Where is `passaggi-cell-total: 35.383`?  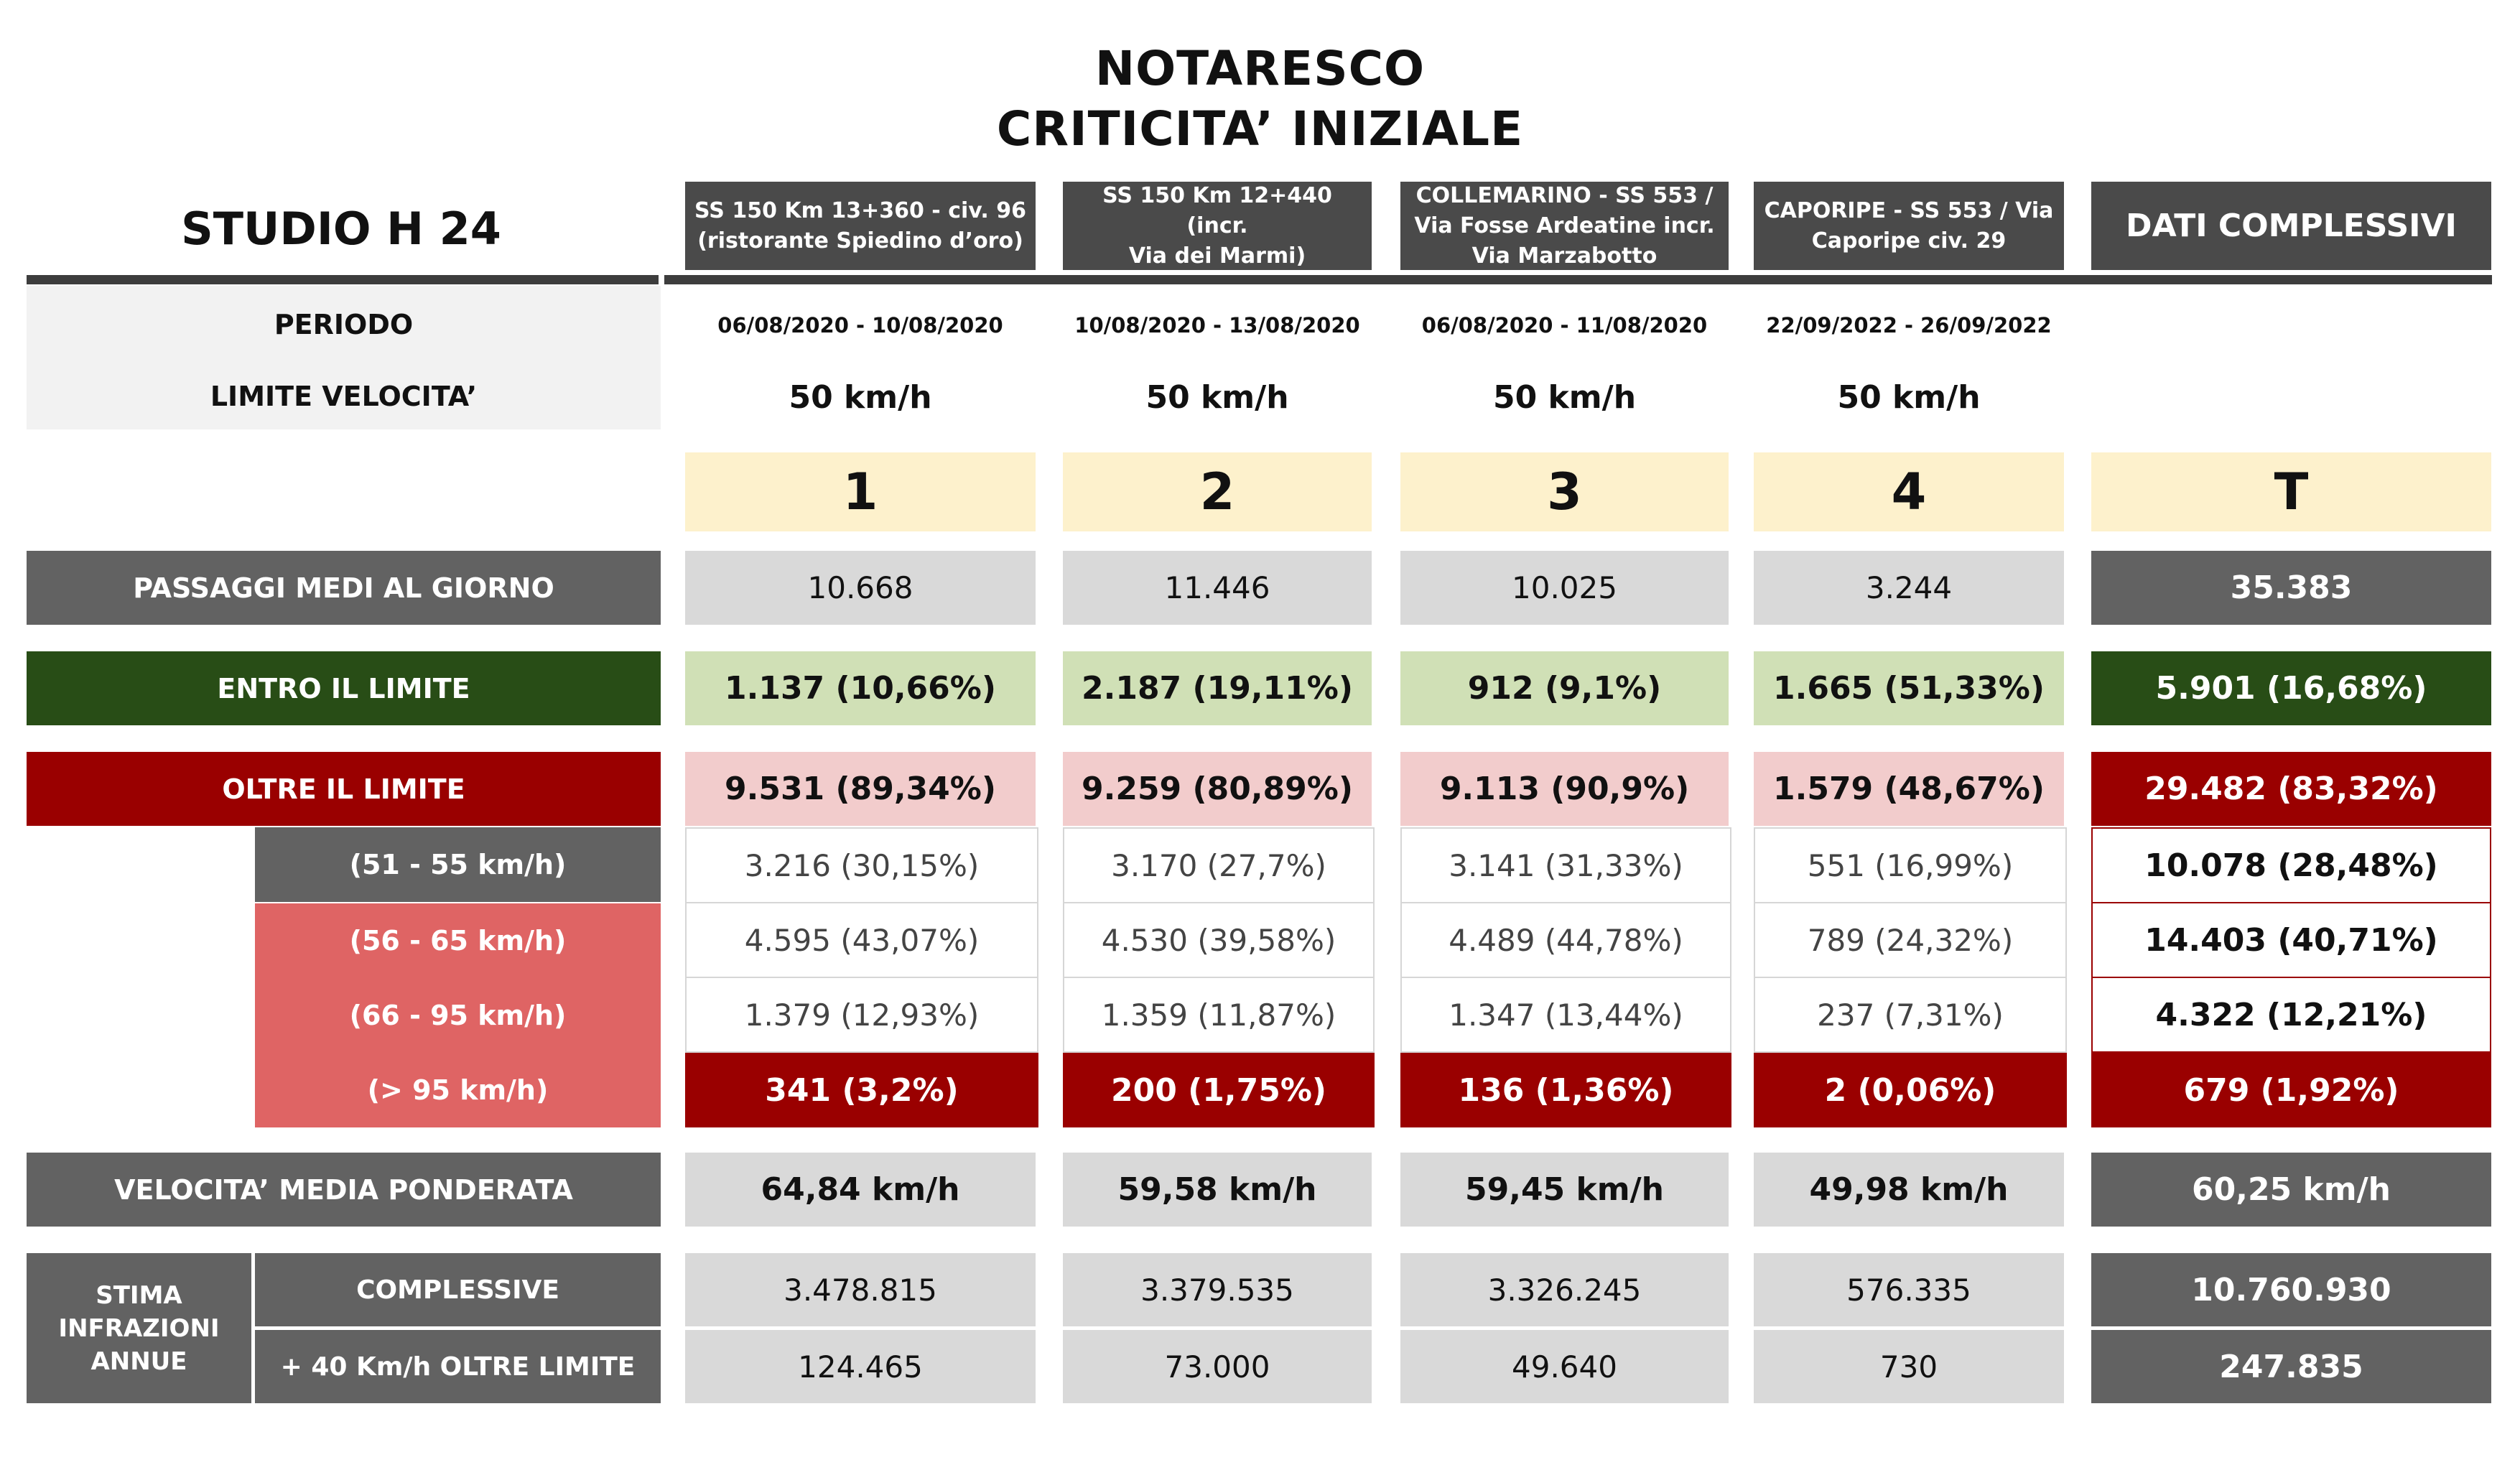 passaggi-cell-total: 35.383 is located at coordinates (2291, 588).